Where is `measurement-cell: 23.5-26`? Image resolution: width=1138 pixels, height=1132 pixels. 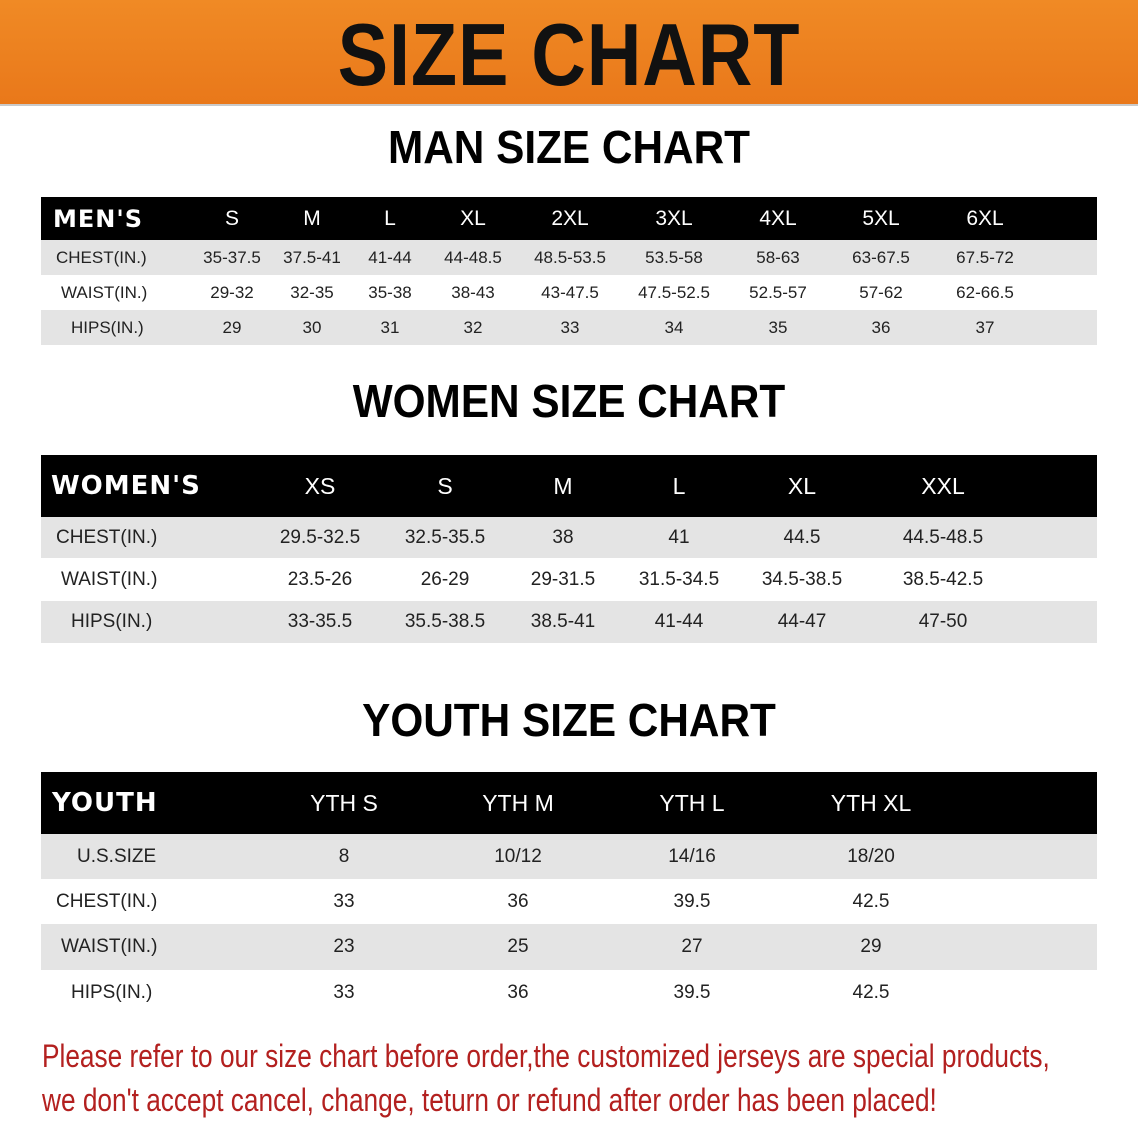 measurement-cell: 23.5-26 is located at coordinates (320, 579).